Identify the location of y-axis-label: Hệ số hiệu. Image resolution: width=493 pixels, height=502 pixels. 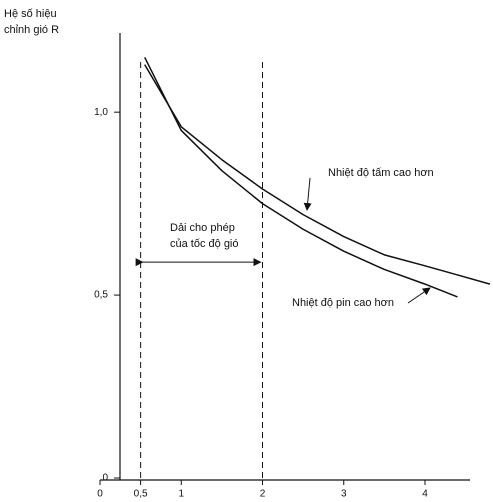
(30, 14).